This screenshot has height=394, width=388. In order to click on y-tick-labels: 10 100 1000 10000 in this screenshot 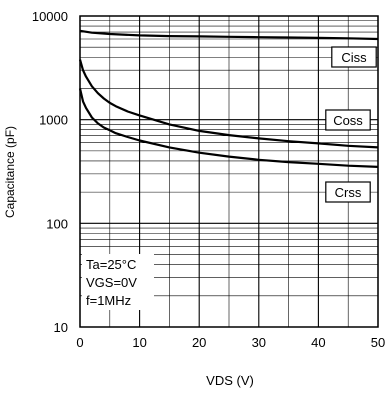, I will do `click(50, 172)`.